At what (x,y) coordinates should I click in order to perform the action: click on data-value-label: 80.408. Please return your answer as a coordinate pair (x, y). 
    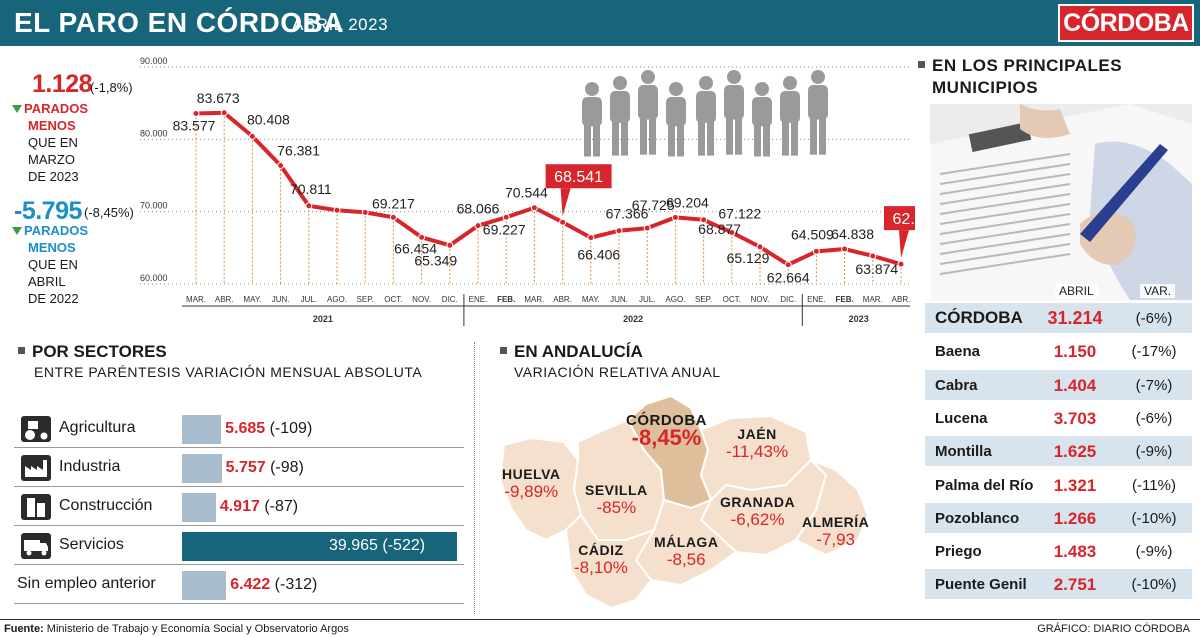
    Looking at the image, I should click on (268, 119).